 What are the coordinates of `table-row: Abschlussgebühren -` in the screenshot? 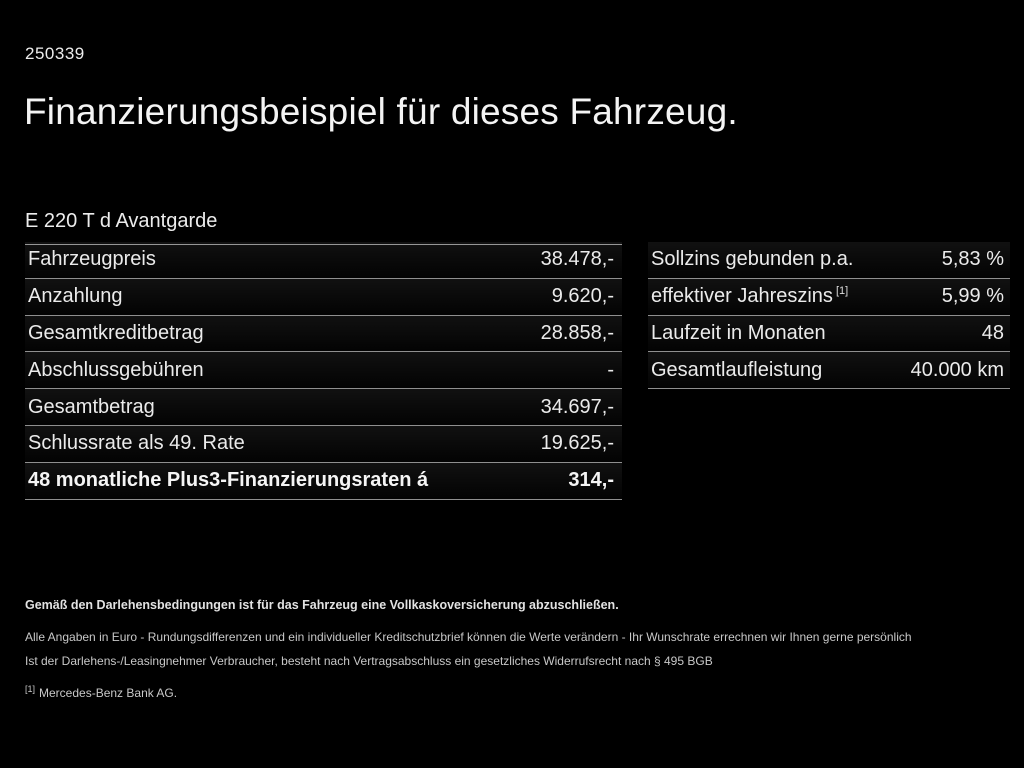 It's located at (323, 371).